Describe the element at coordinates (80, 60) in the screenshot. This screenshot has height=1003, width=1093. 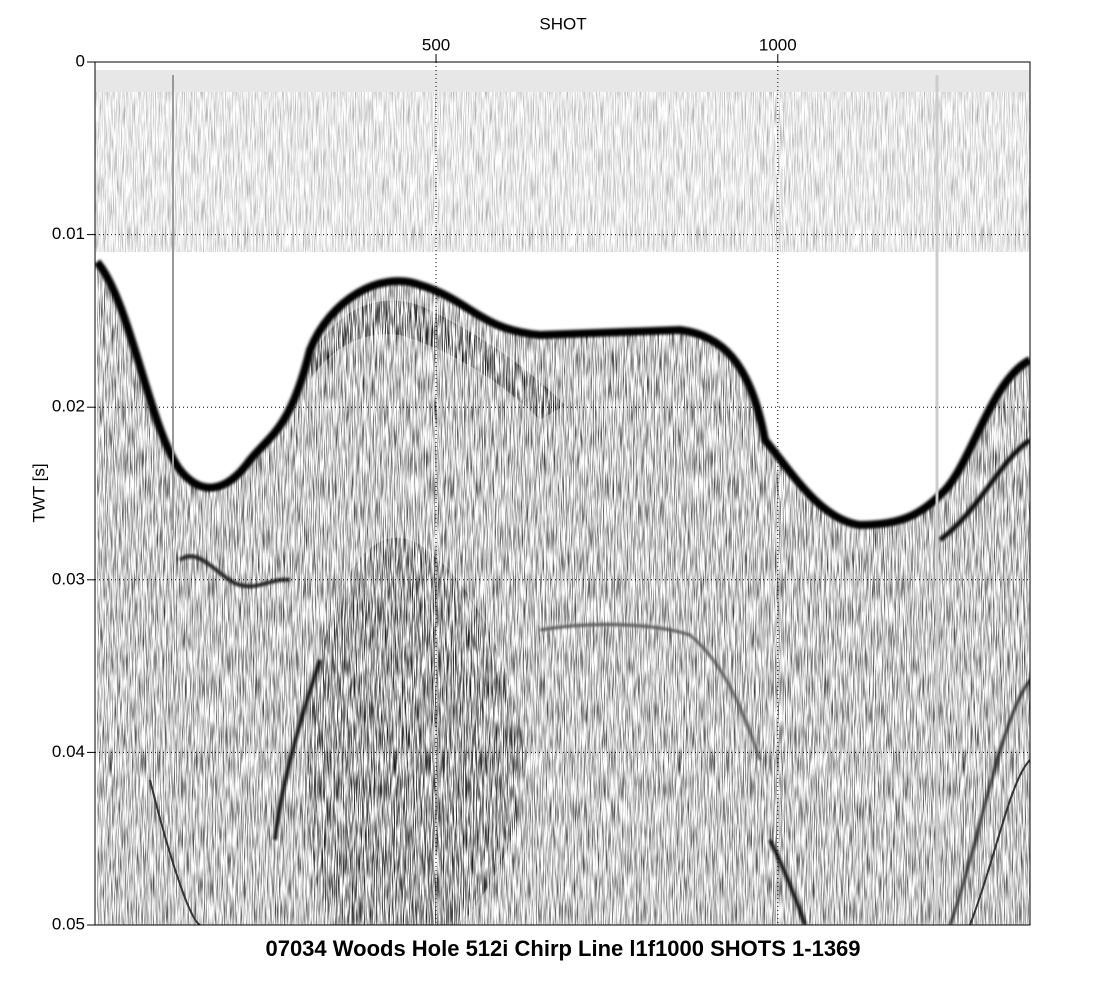
I see `y-tick-label: 0` at that location.